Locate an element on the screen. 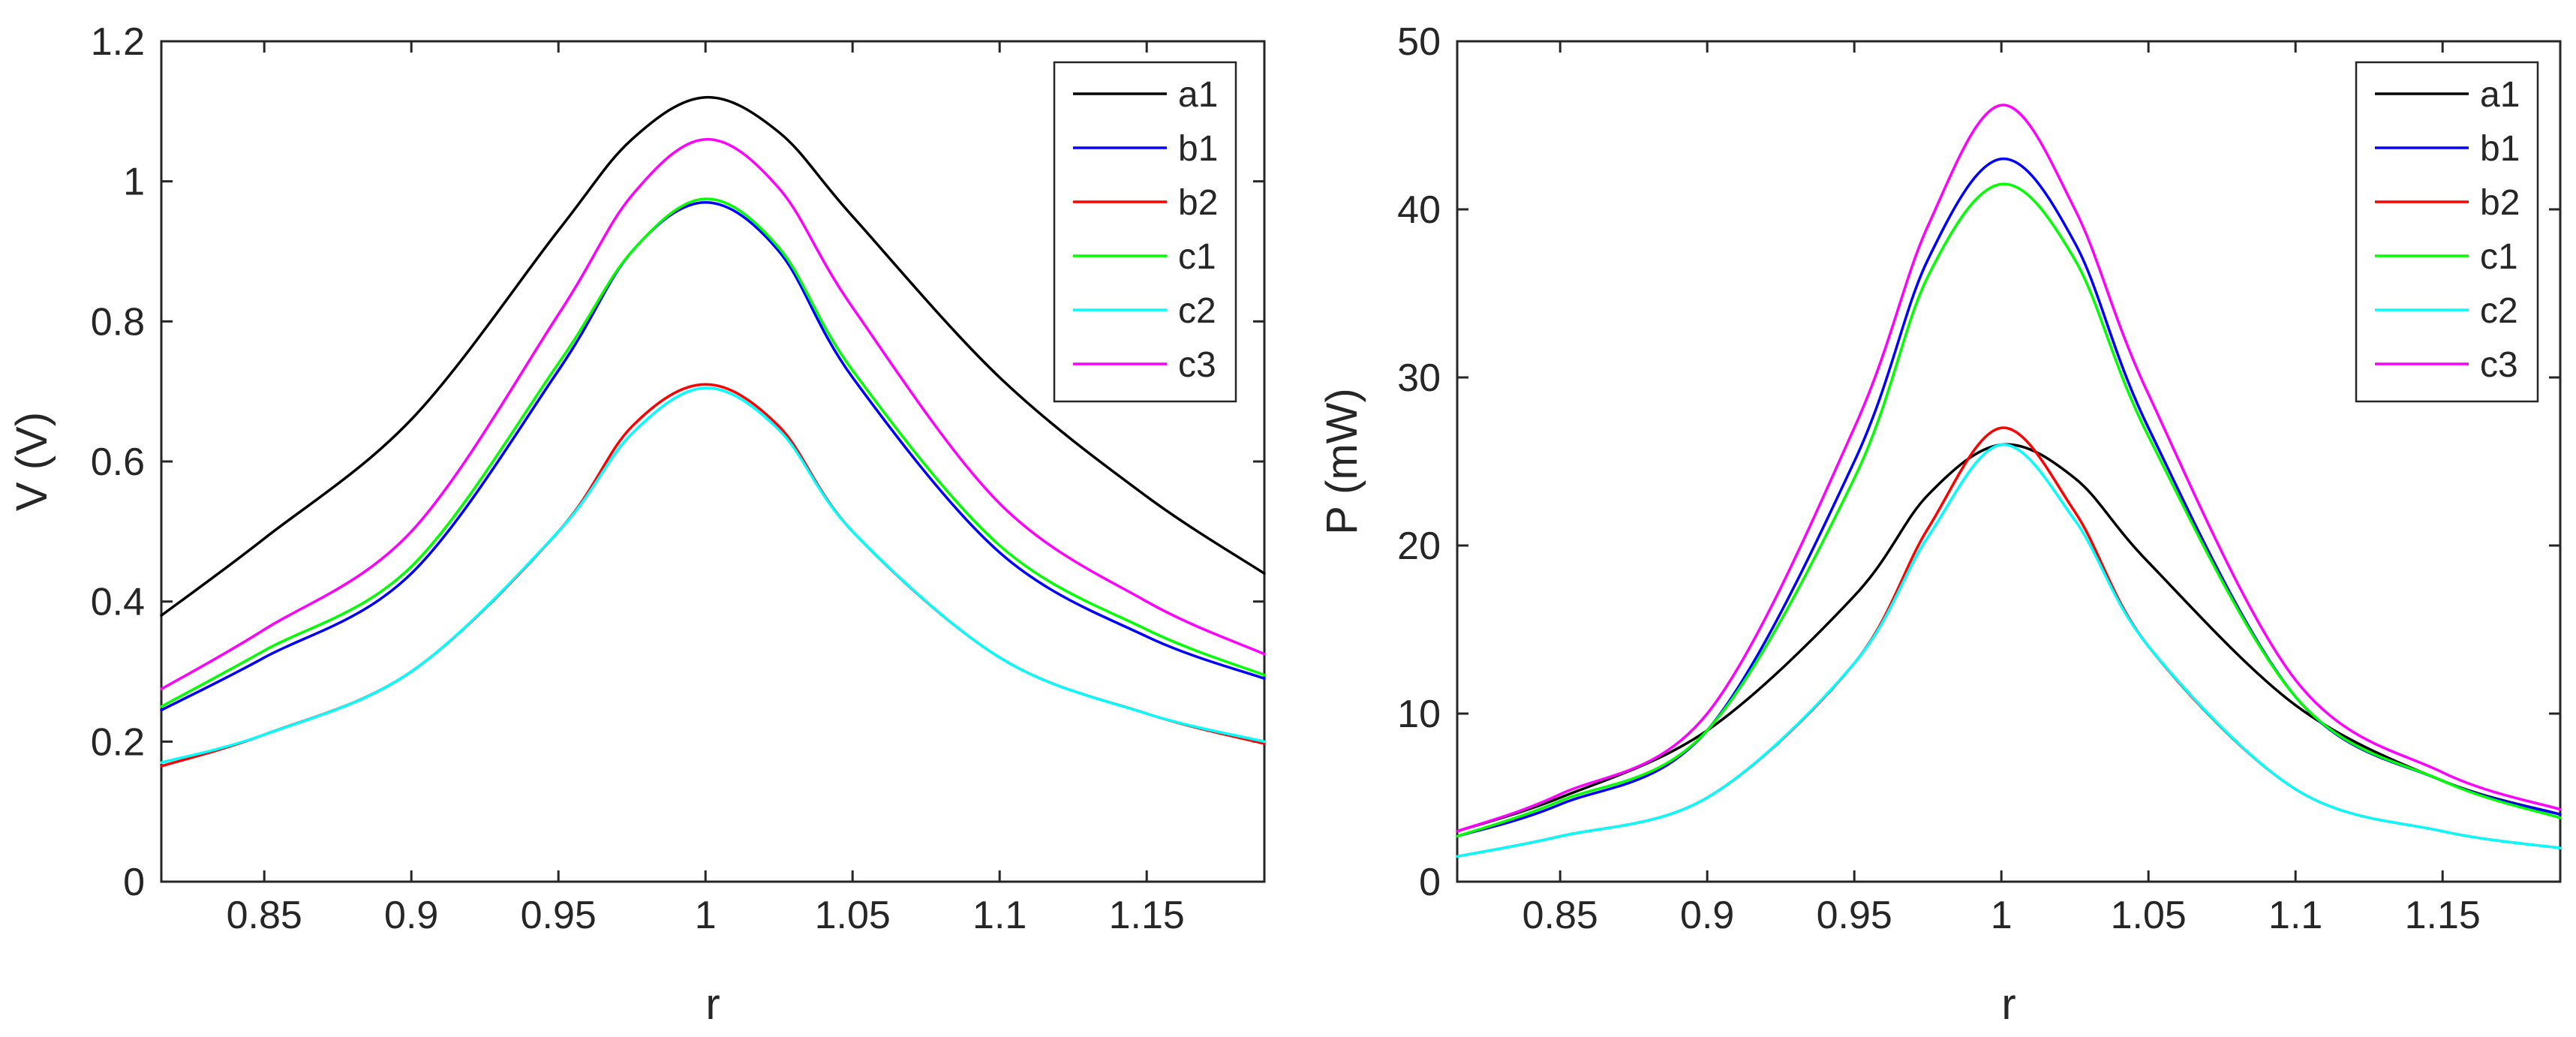 The width and height of the screenshot is (2576, 1037). voltage-y-tick-label: 1.2 is located at coordinates (118, 42).